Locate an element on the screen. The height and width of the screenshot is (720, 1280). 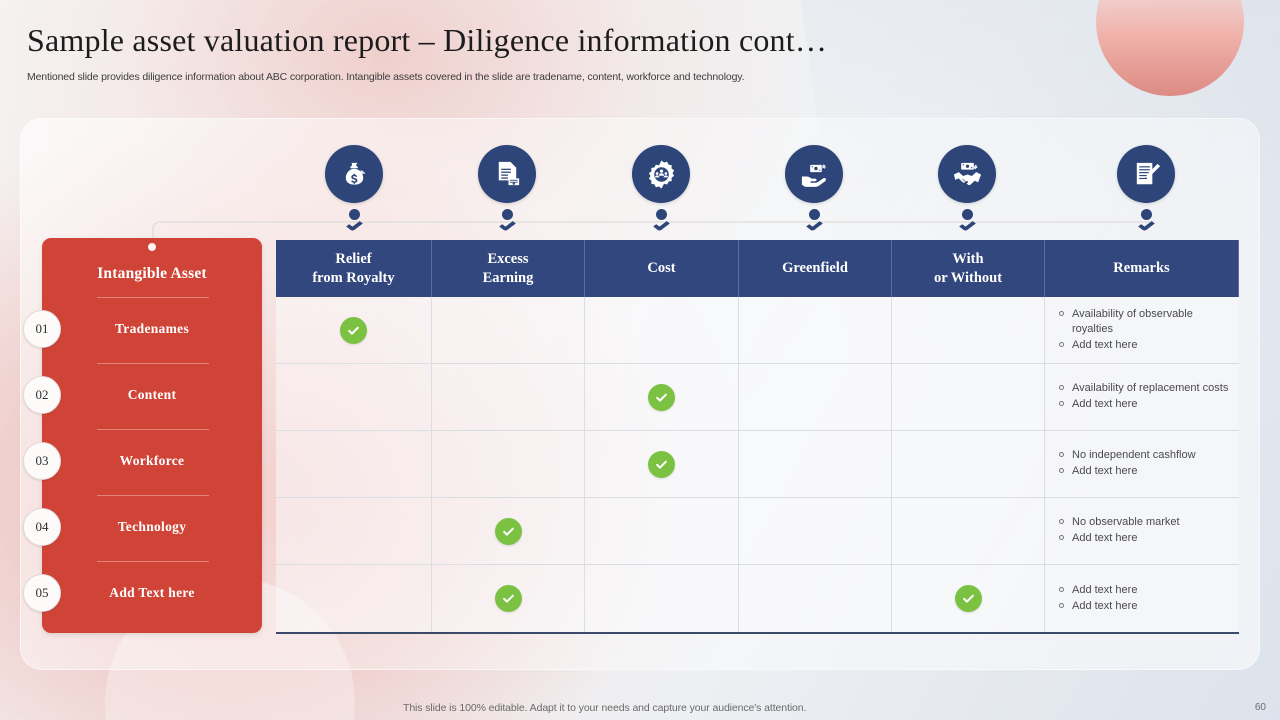
hand-cash-icon is located at coordinates (814, 174).